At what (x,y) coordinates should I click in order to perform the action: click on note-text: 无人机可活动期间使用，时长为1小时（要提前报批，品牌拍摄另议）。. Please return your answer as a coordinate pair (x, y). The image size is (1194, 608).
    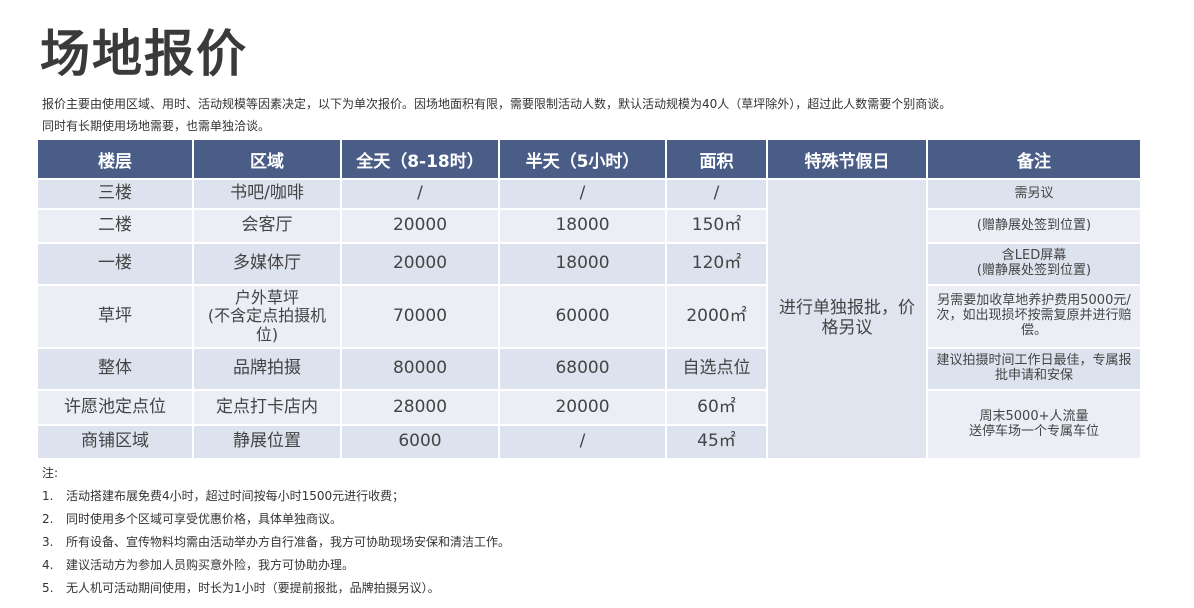
    Looking at the image, I should click on (253, 588).